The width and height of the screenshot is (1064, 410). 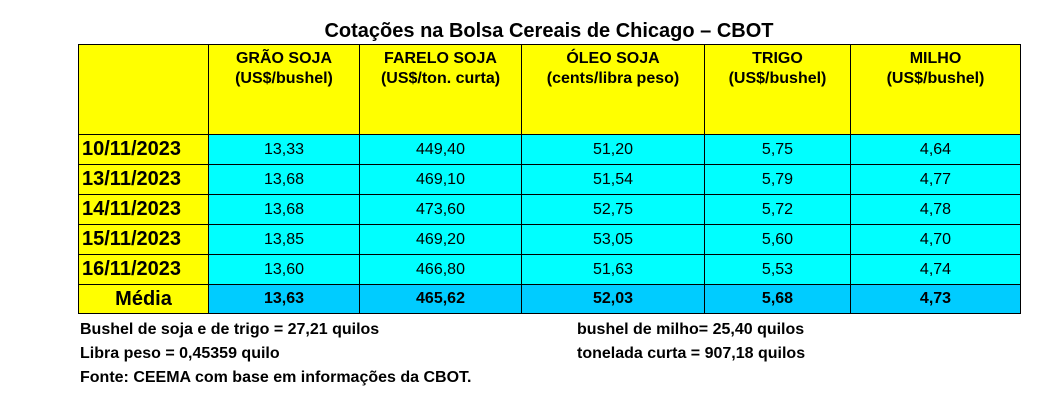 What do you see at coordinates (143, 149) in the screenshot?
I see `row-date: 10/11/2023` at bounding box center [143, 149].